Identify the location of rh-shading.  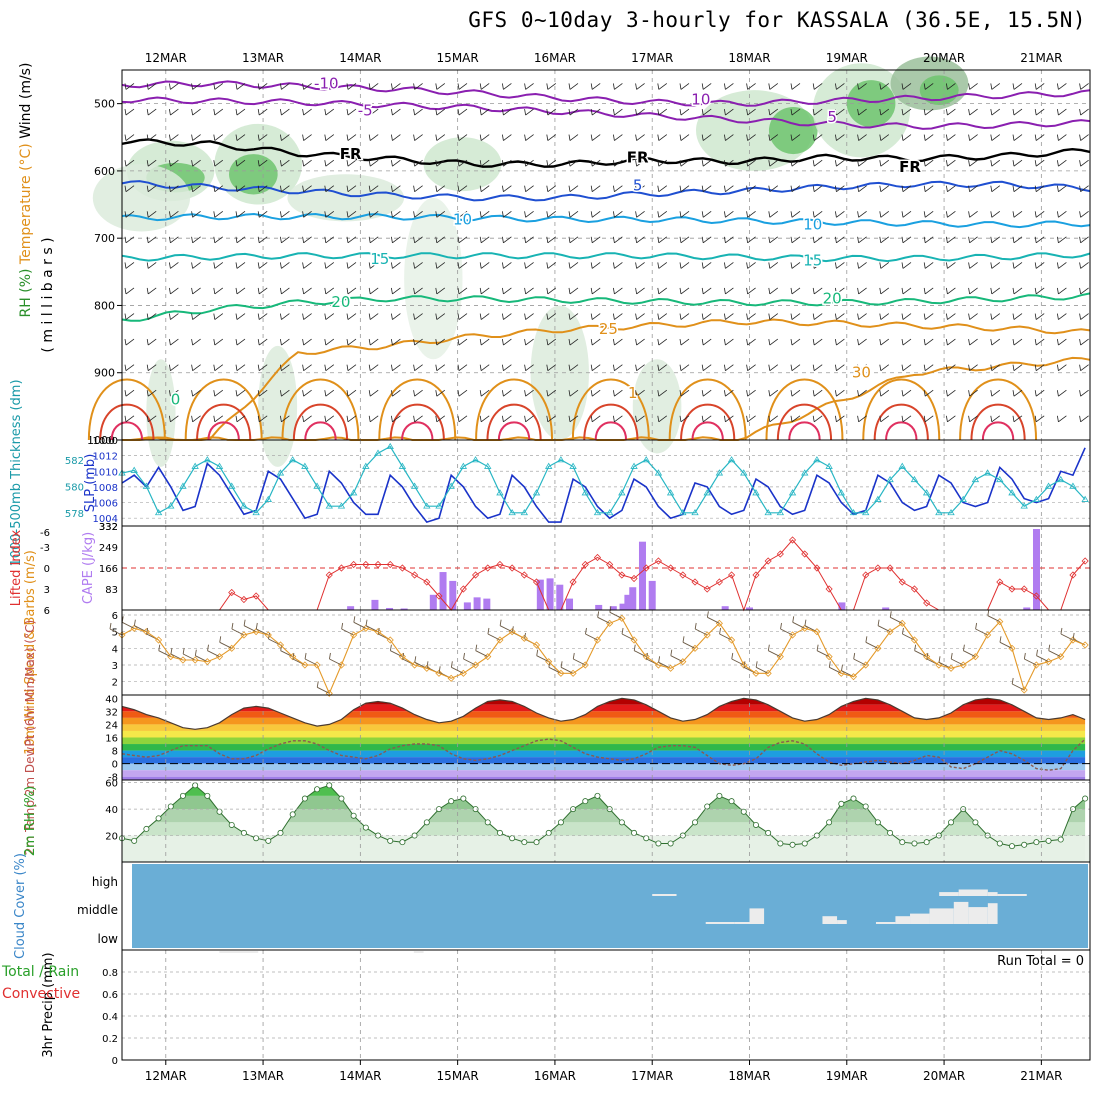
(346, 198).